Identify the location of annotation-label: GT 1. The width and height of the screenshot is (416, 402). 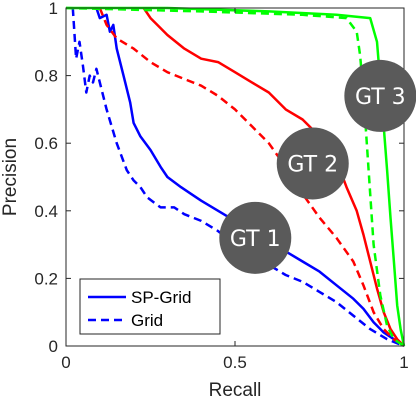
(255, 239).